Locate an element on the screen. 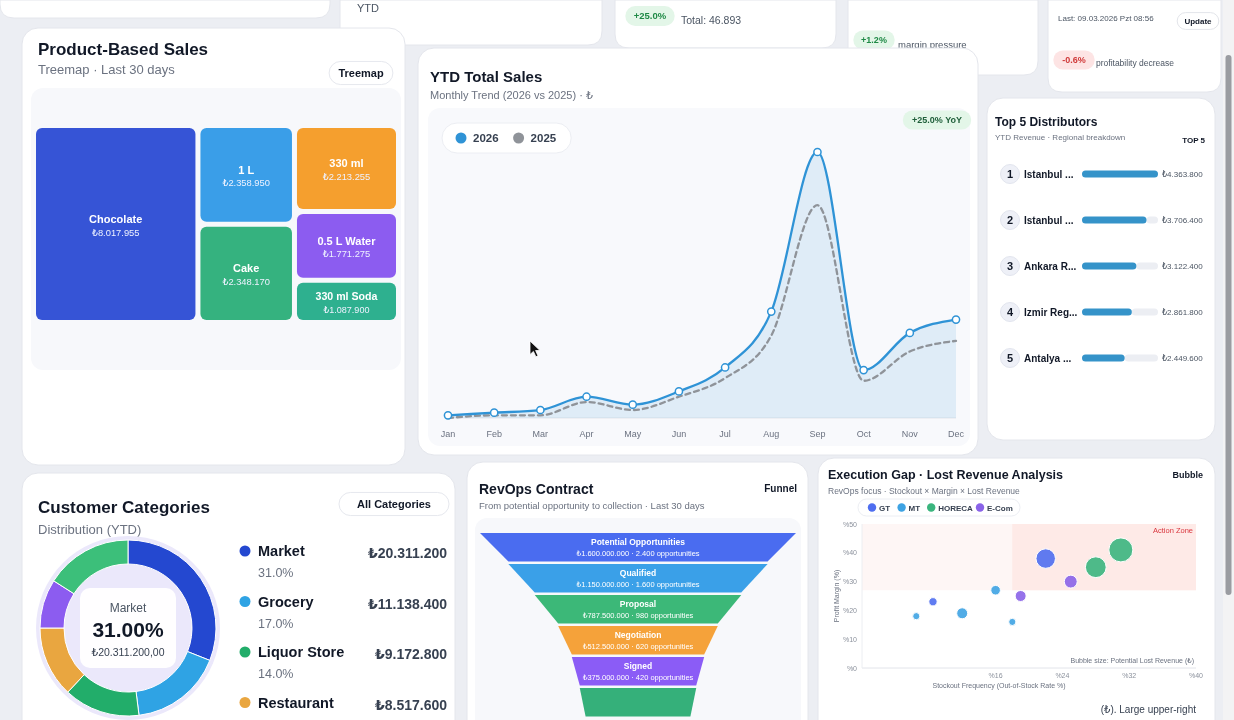  x-tick-label: Apr is located at coordinates (586, 434).